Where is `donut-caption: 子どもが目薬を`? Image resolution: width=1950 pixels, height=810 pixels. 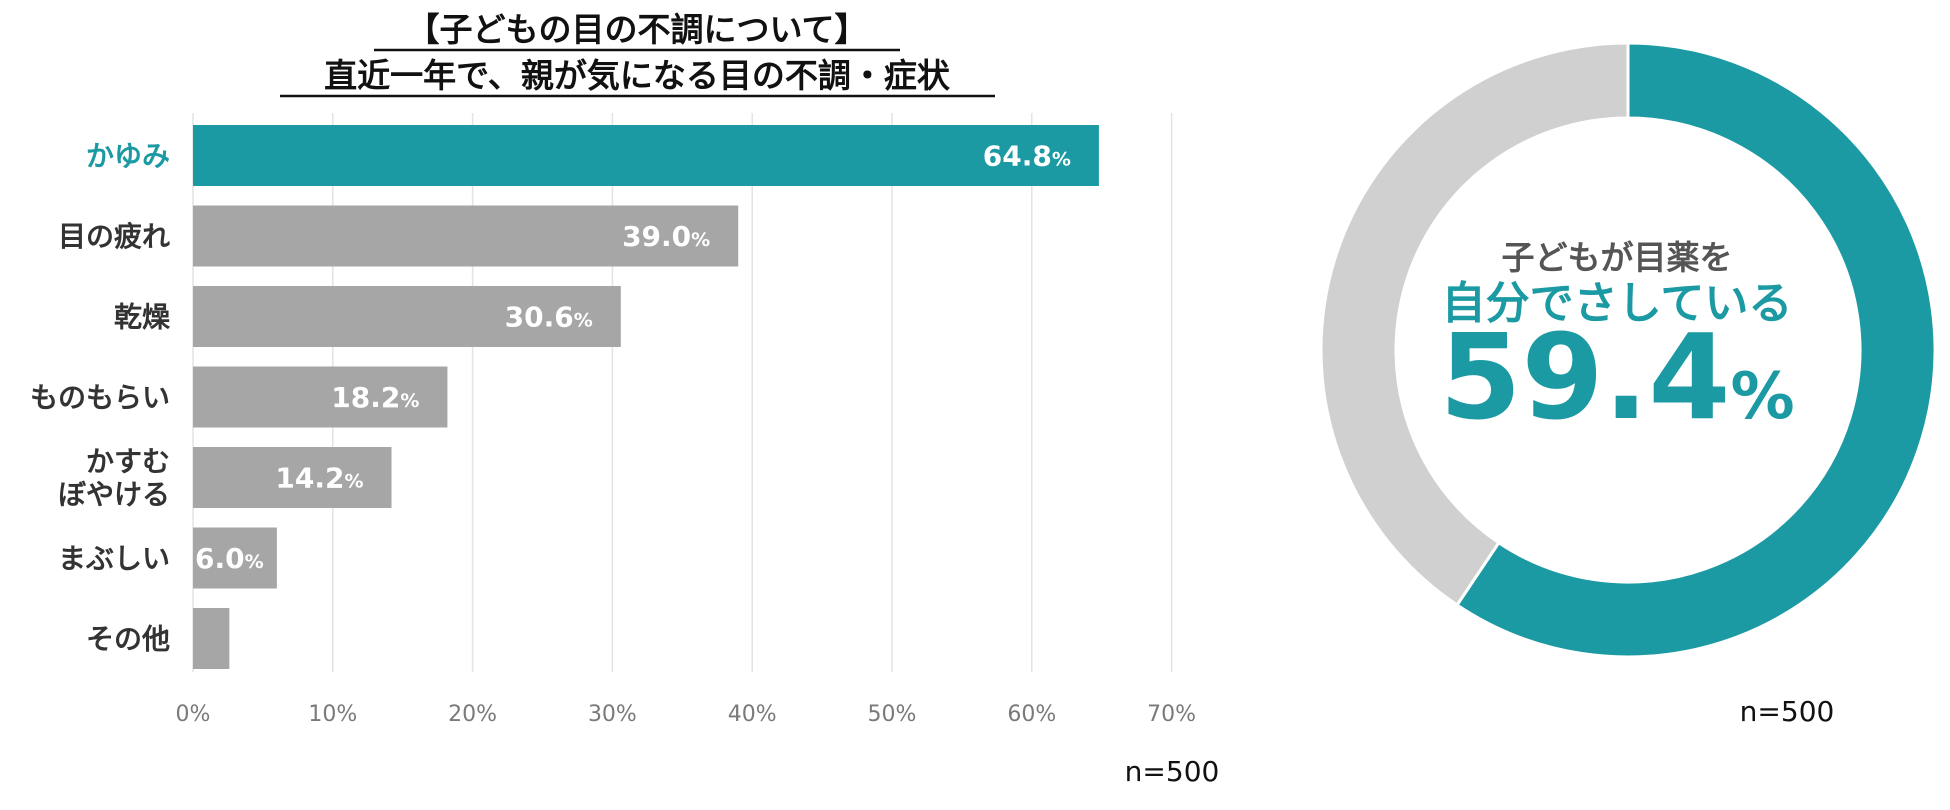 donut-caption: 子どもが目薬を is located at coordinates (1617, 257).